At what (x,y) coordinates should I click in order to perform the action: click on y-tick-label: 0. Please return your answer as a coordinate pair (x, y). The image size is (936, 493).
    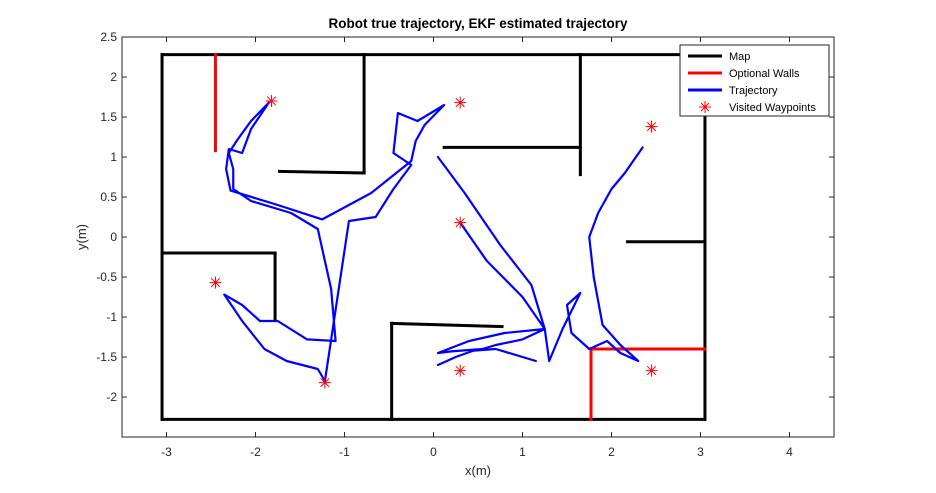
    Looking at the image, I should click on (113, 237).